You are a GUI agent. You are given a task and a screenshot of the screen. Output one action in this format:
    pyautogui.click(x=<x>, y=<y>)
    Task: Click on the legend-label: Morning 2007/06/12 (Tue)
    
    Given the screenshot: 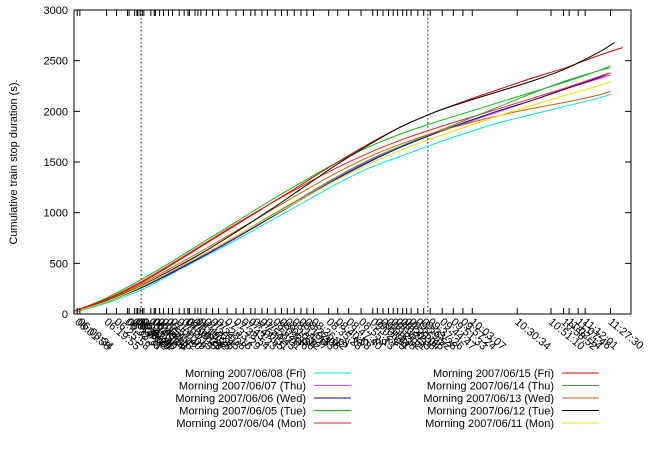 What is the action you would take?
    pyautogui.click(x=490, y=412)
    